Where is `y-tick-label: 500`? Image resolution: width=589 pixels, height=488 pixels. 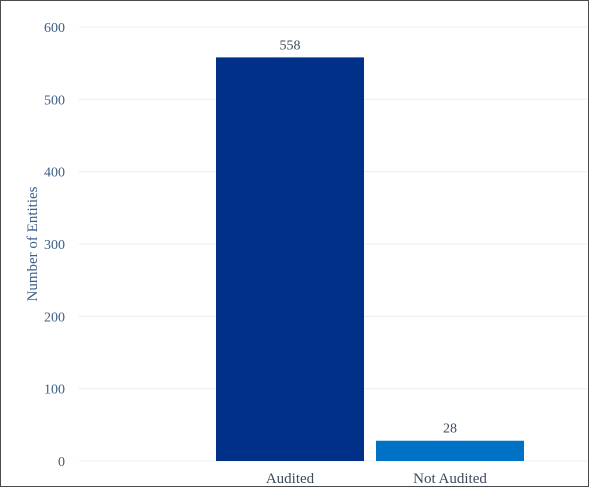
y-tick-label: 500 is located at coordinates (54, 100).